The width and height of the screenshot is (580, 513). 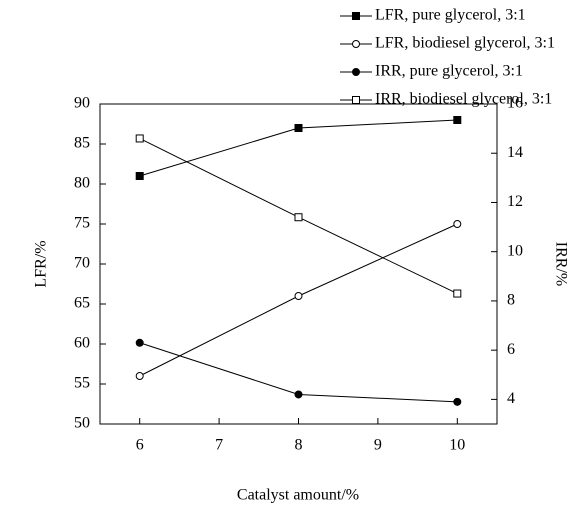 What do you see at coordinates (378, 445) in the screenshot?
I see `x-tick-label: 9` at bounding box center [378, 445].